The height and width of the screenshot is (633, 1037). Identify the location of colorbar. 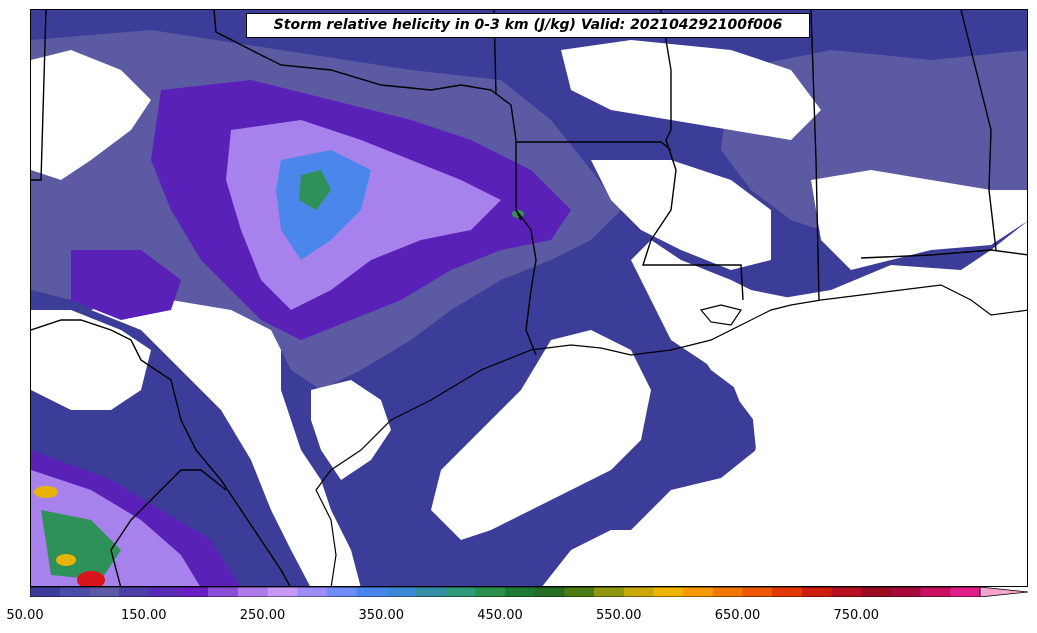
(529, 592).